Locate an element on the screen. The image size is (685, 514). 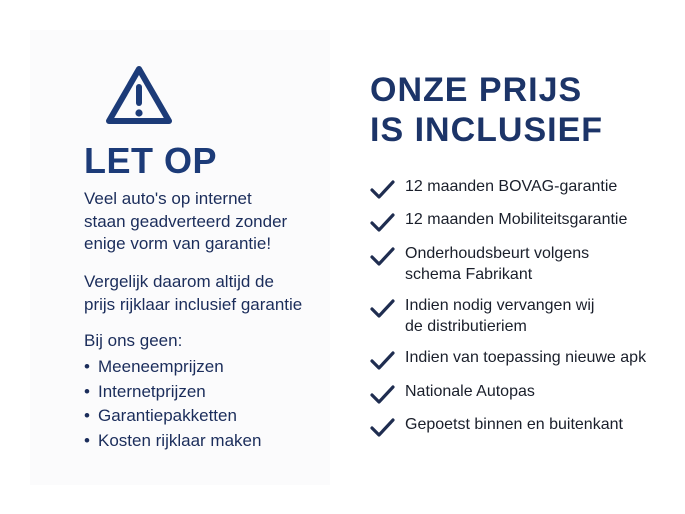
text-line: Indien nodig vervangen wij is located at coordinates (500, 305).